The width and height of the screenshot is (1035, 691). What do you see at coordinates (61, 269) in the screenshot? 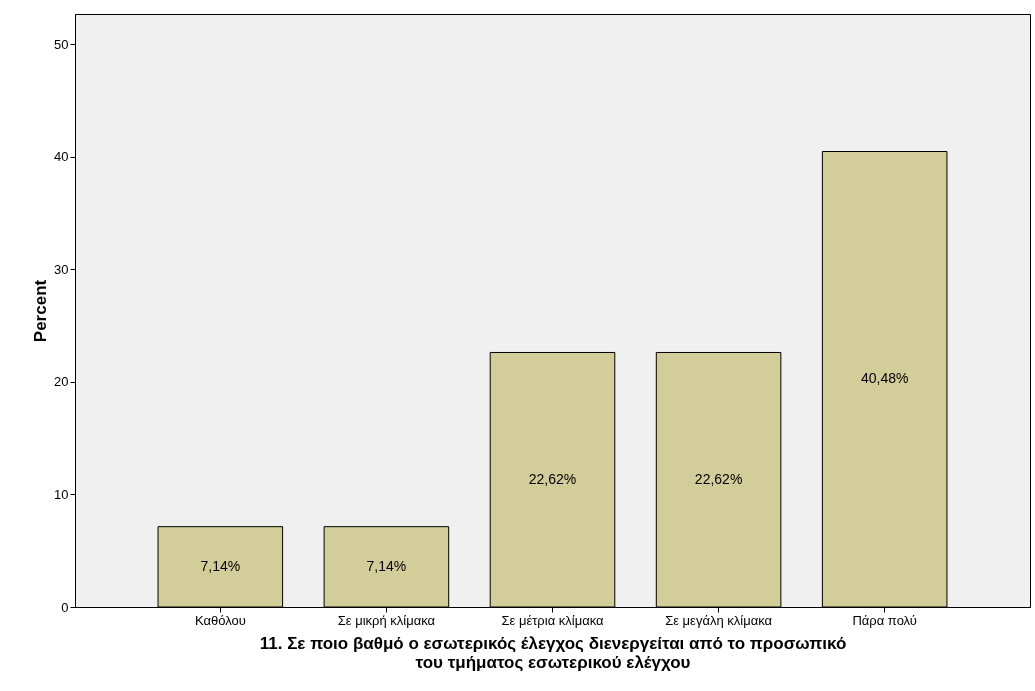
I see `y-tick-label: 30` at bounding box center [61, 269].